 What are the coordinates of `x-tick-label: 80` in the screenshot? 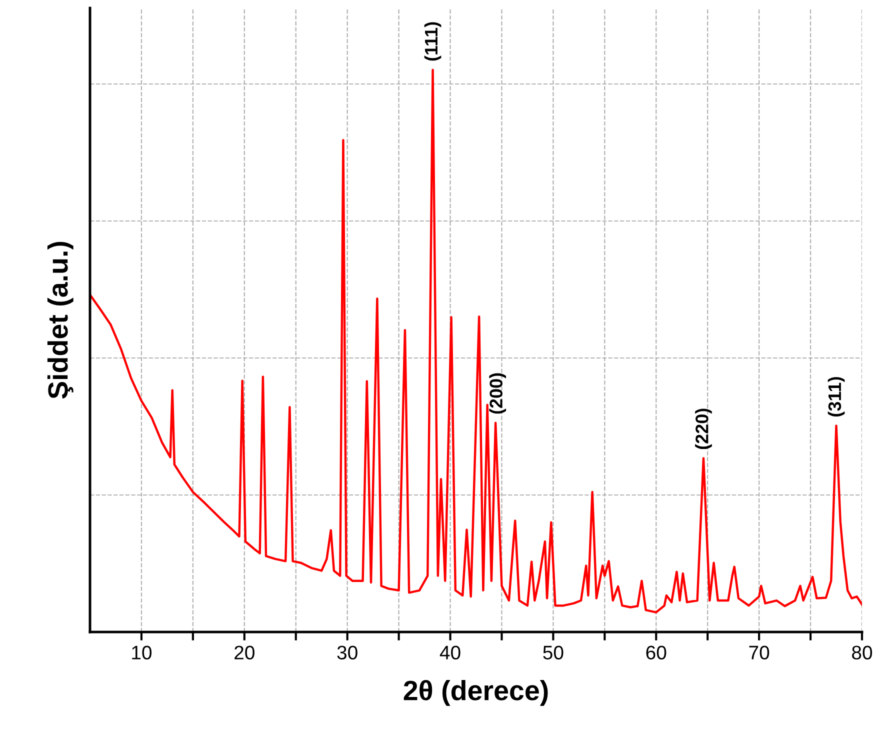 It's located at (862, 653).